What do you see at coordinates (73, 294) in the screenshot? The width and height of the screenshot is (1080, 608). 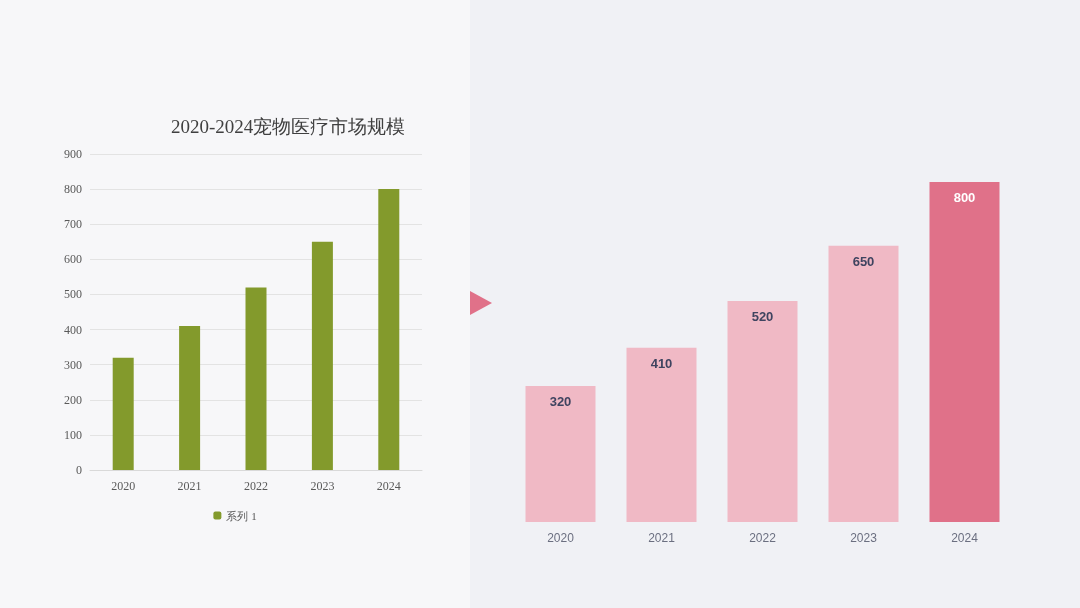 I see `y-tick-label: 500` at bounding box center [73, 294].